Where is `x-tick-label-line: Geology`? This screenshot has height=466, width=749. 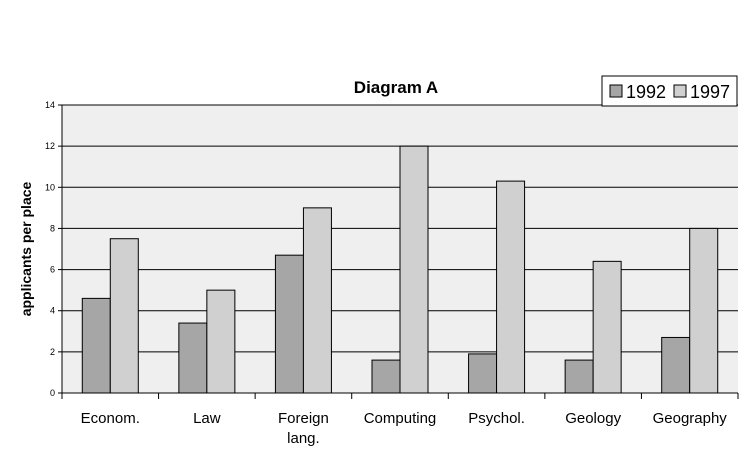 x-tick-label-line: Geology is located at coordinates (593, 418).